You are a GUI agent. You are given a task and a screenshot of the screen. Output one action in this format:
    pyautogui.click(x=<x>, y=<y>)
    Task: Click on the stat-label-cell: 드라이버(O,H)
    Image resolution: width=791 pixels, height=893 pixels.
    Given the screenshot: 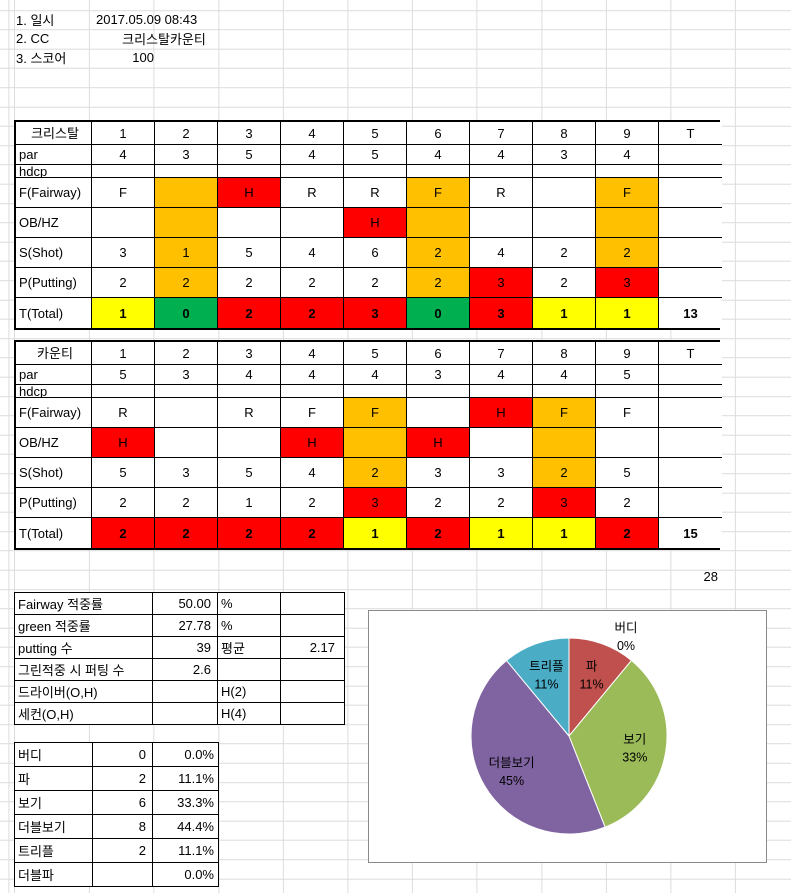 What is the action you would take?
    pyautogui.click(x=84, y=692)
    